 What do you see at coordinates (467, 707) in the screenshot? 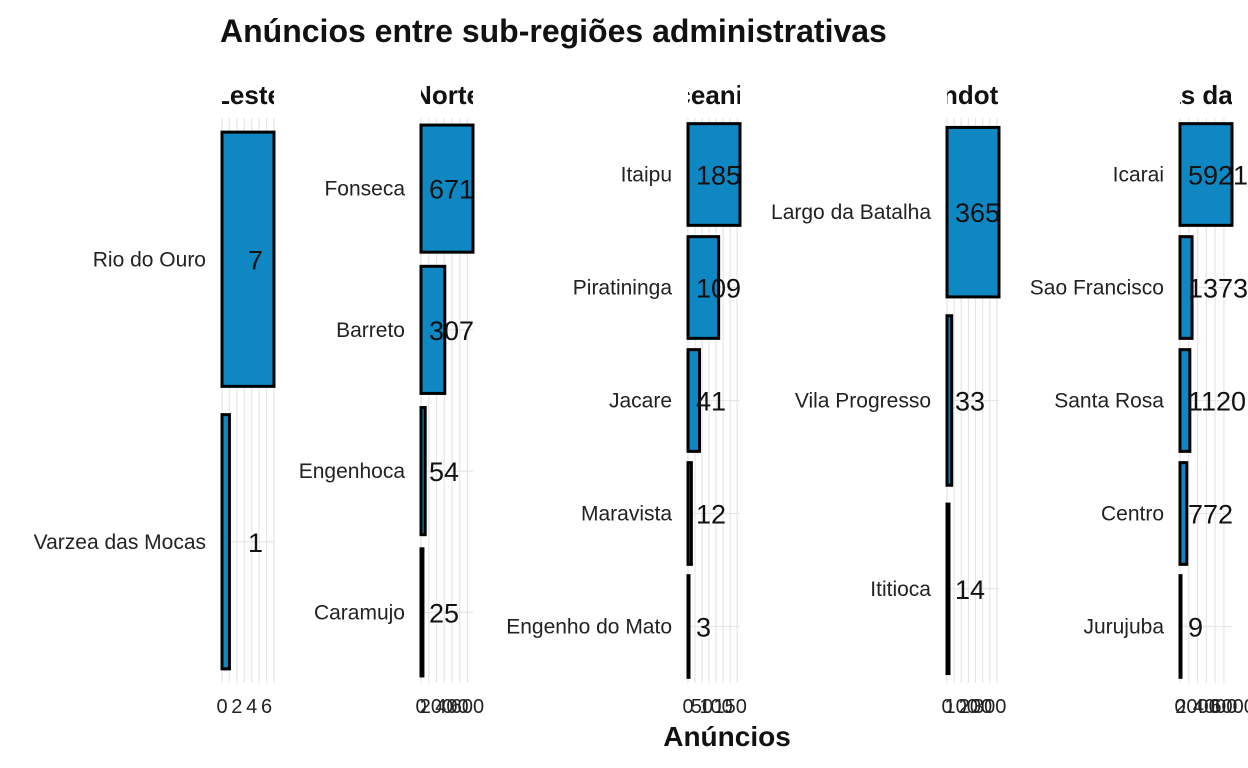
I see `x-tick-label: 600` at bounding box center [467, 707].